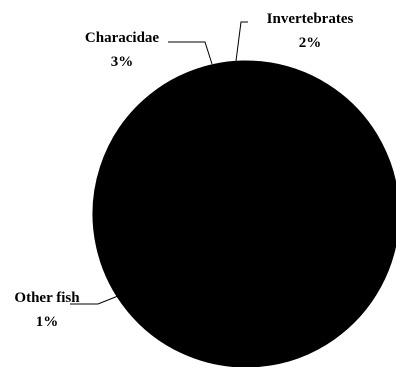  Describe the element at coordinates (94, 300) in the screenshot. I see `leader-line-other-fish` at that location.